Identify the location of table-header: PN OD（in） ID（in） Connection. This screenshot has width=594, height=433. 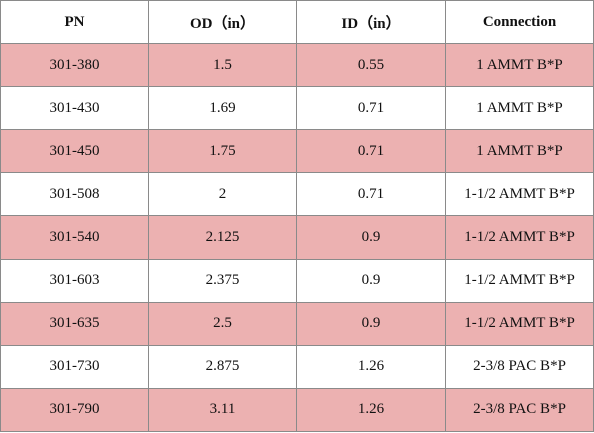
(297, 22).